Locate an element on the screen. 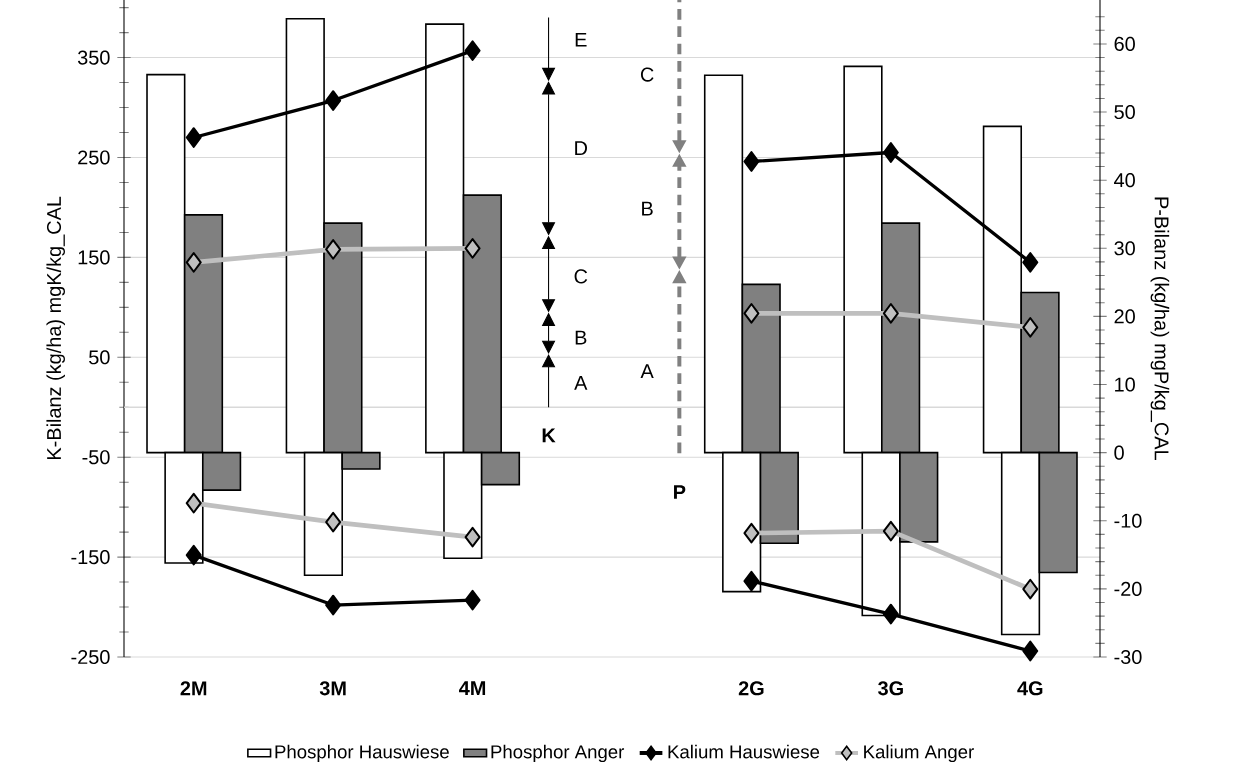 The height and width of the screenshot is (773, 1254). annotation: K is located at coordinates (549, 435).